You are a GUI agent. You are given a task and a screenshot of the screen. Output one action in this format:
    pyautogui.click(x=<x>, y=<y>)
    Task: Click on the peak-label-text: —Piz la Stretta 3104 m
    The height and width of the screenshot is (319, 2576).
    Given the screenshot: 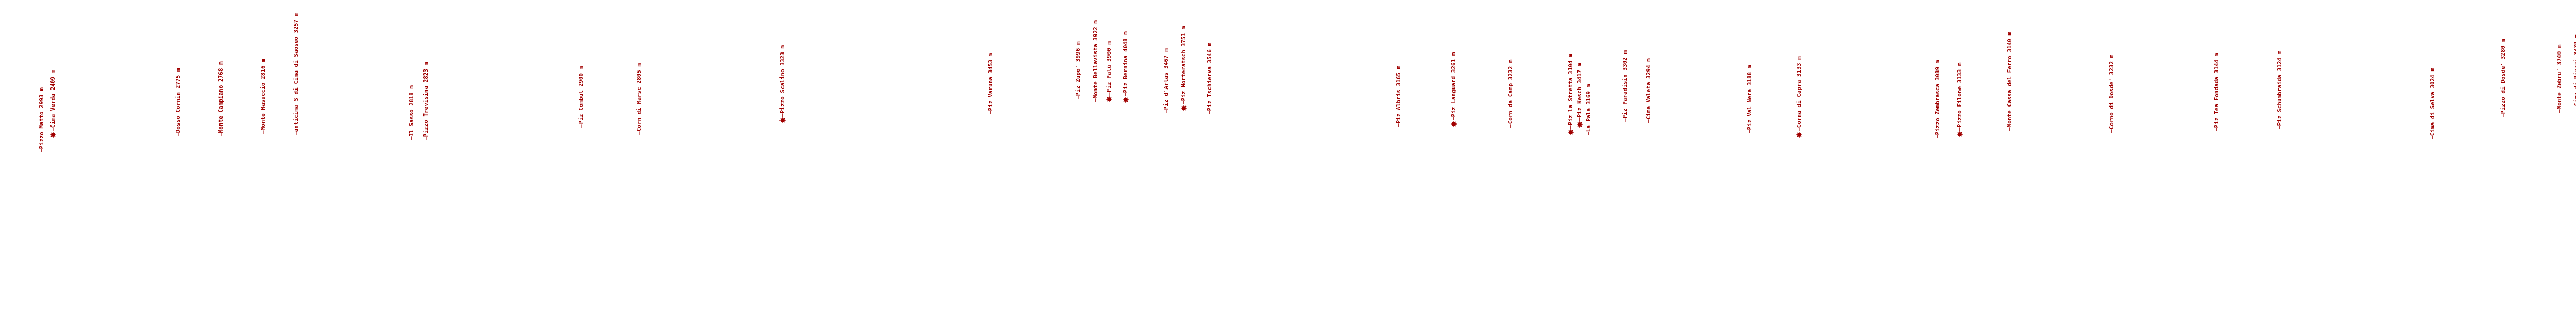 What is the action you would take?
    pyautogui.click(x=1570, y=91)
    